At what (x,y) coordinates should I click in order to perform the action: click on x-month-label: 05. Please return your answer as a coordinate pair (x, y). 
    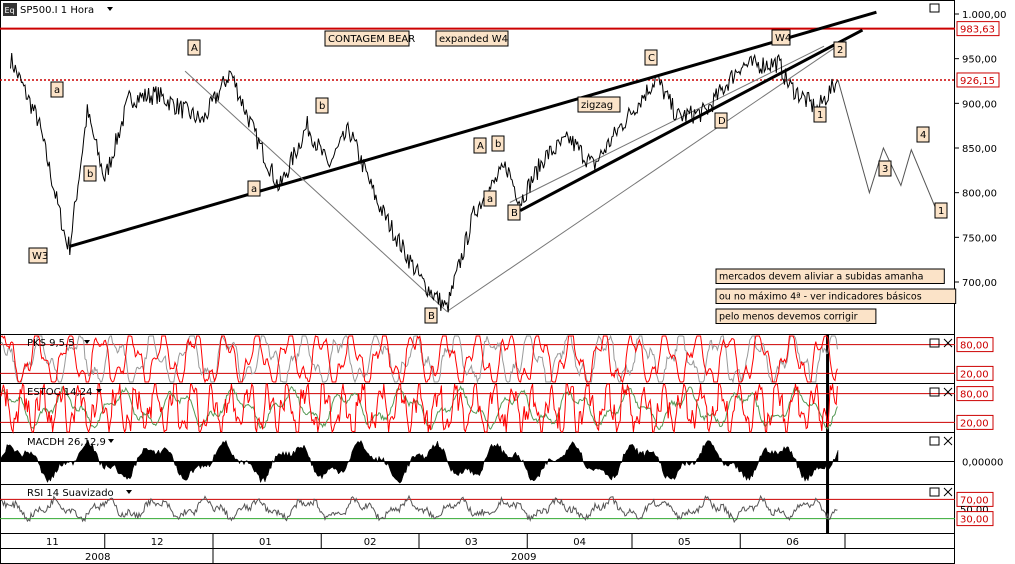
    Looking at the image, I should click on (684, 542).